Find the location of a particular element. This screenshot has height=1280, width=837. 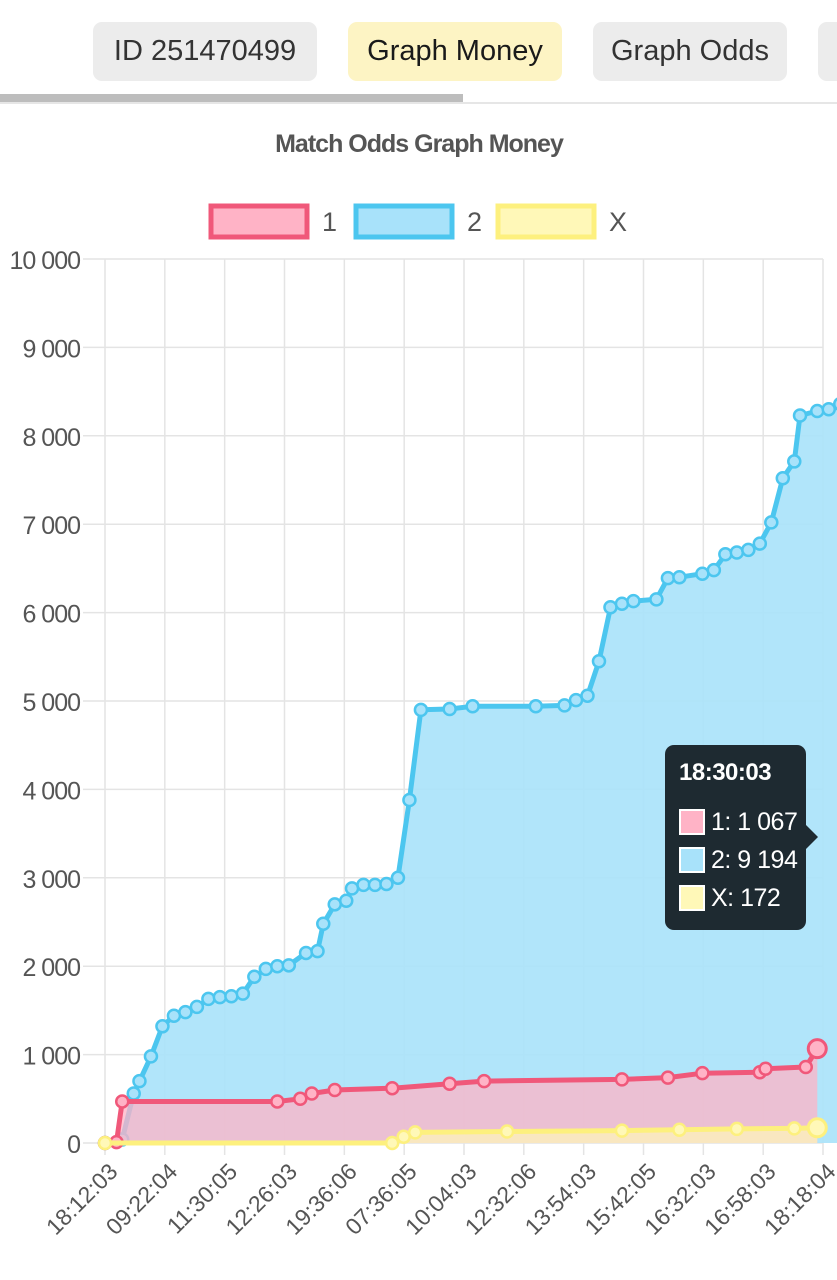

y-tick-label: 2 000 is located at coordinates (51, 968).